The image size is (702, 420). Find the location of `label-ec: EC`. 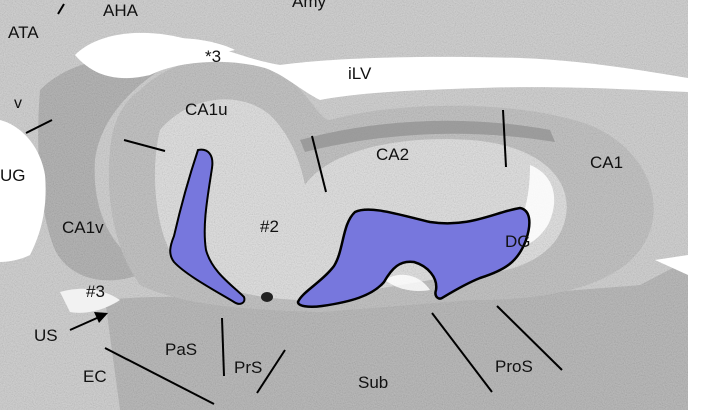

label-ec: EC is located at coordinates (95, 376).